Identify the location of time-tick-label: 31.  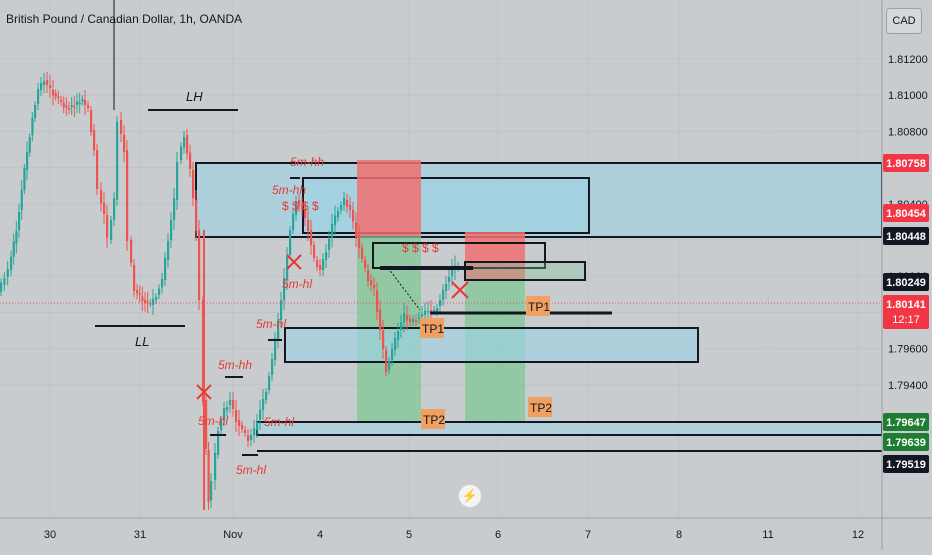
(140, 535).